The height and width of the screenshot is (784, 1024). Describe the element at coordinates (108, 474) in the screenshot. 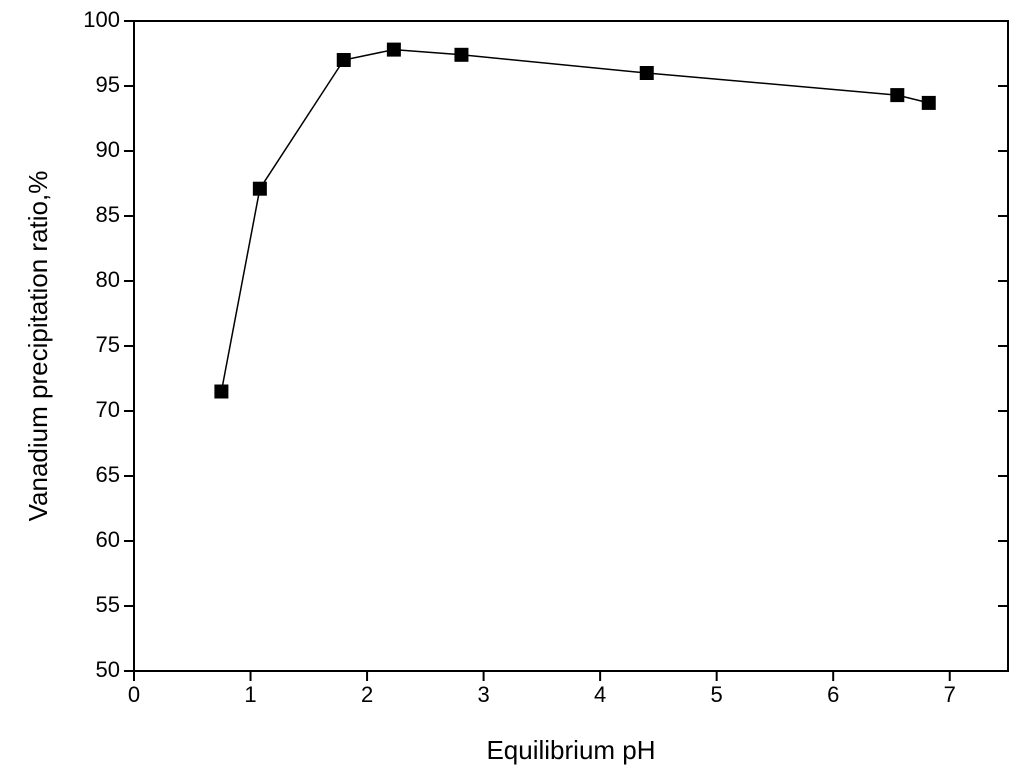

I see `y-tick-label: 65` at that location.